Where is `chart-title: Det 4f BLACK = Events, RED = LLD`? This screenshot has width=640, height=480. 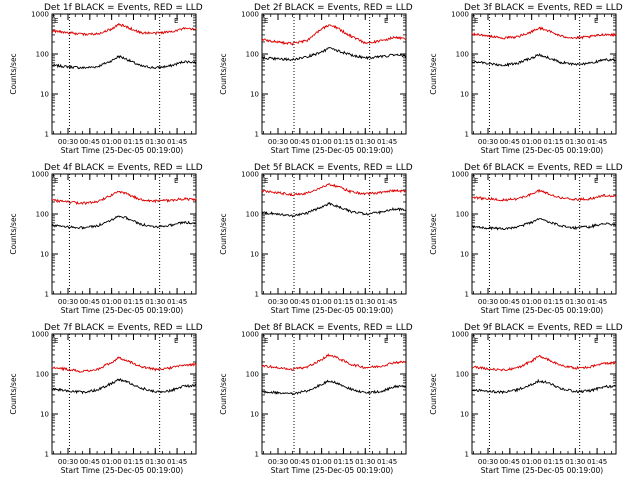 chart-title: Det 4f BLACK = Events, RED = LLD is located at coordinates (123, 168).